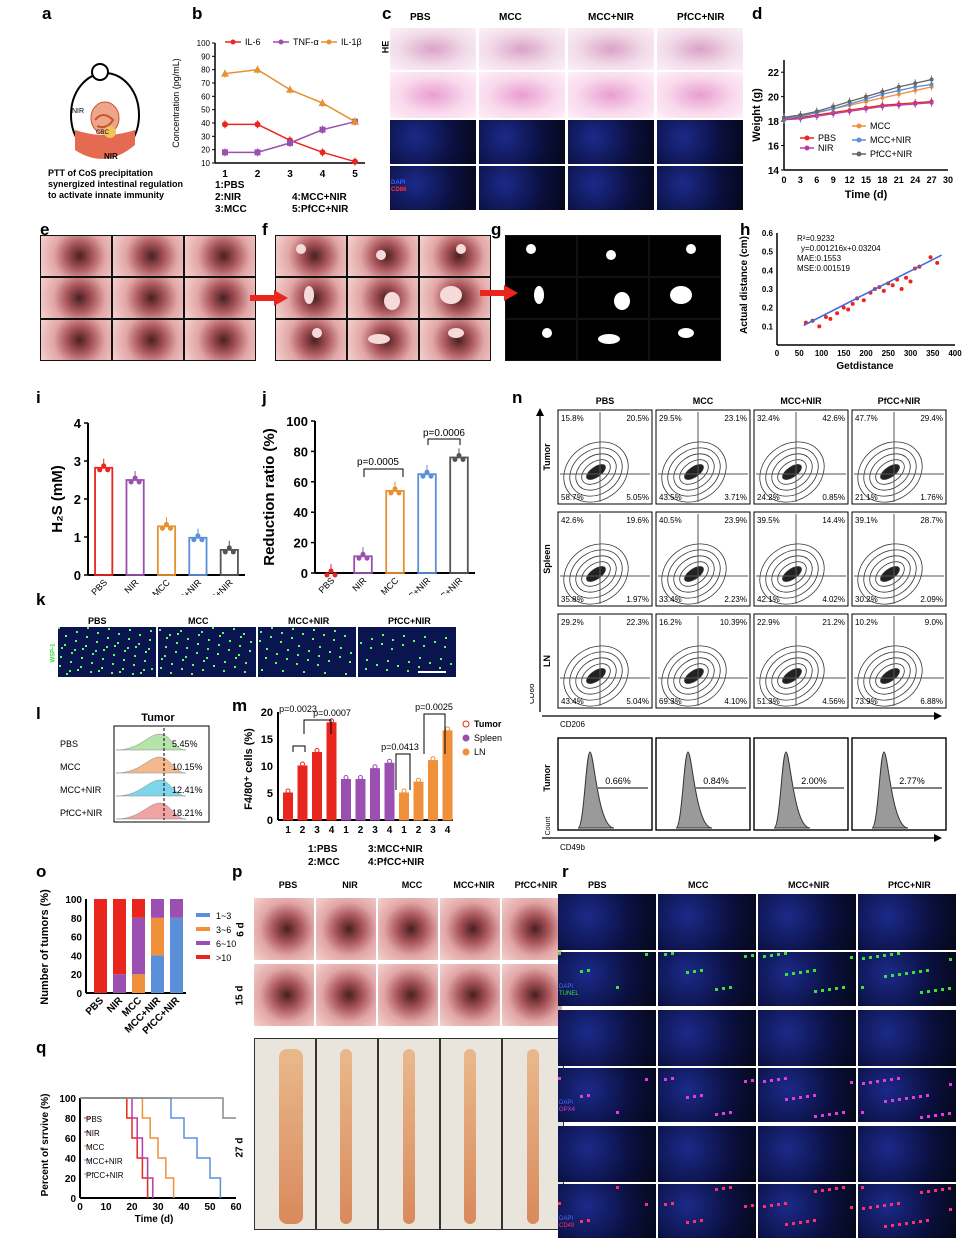 This screenshot has width=969, height=1239. I want to click on n-col-header: MCC, so click(703, 401).